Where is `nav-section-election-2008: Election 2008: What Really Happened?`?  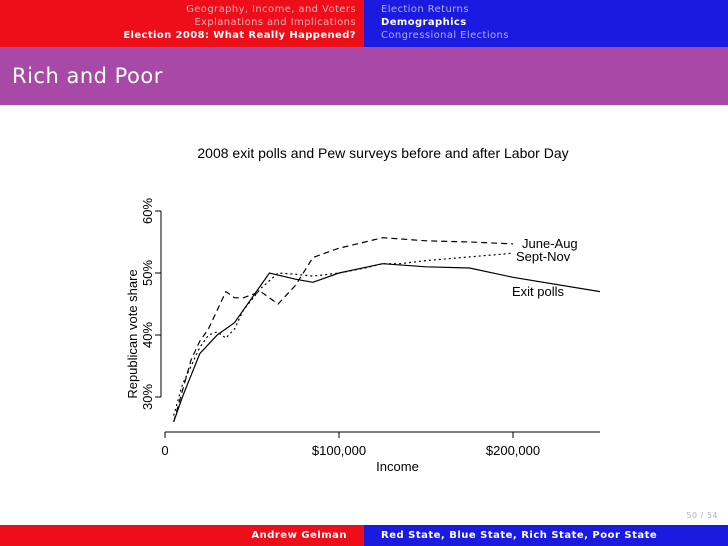 nav-section-election-2008: Election 2008: What Really Happened? is located at coordinates (239, 35).